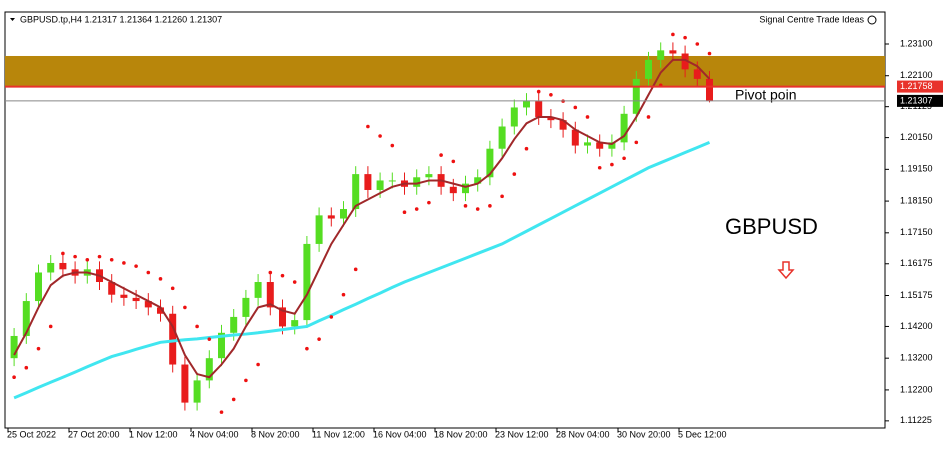 This screenshot has width=946, height=451. What do you see at coordinates (916, 358) in the screenshot?
I see `y-tick-label: 1.13200` at bounding box center [916, 358].